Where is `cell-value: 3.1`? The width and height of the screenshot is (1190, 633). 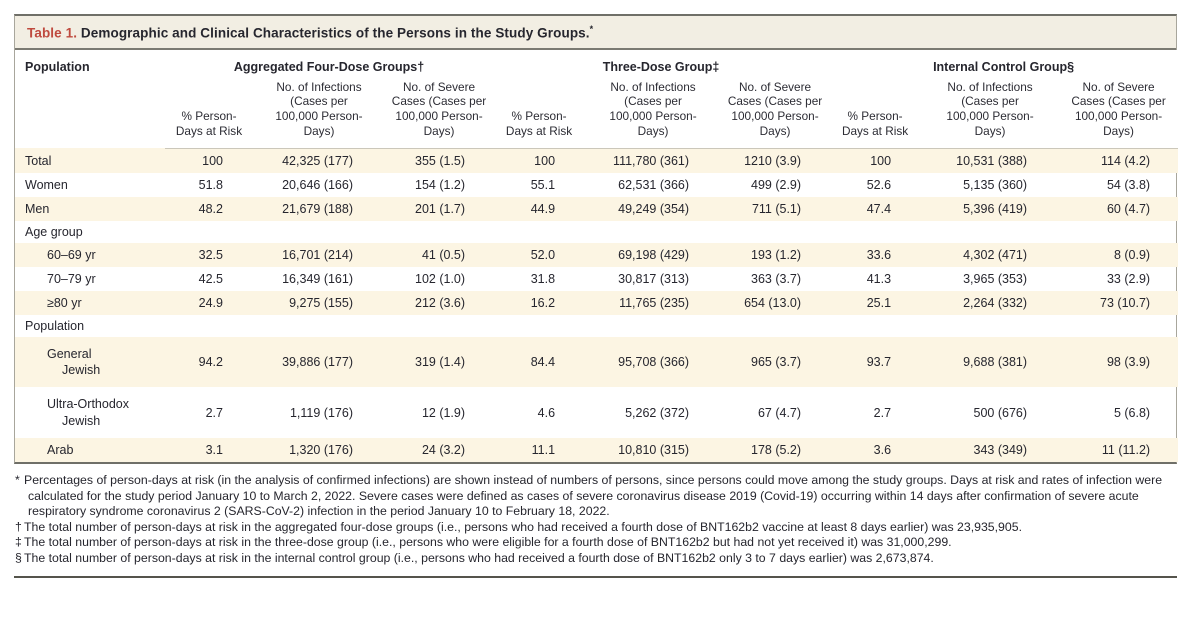
cell-value: 3.1 is located at coordinates (209, 449).